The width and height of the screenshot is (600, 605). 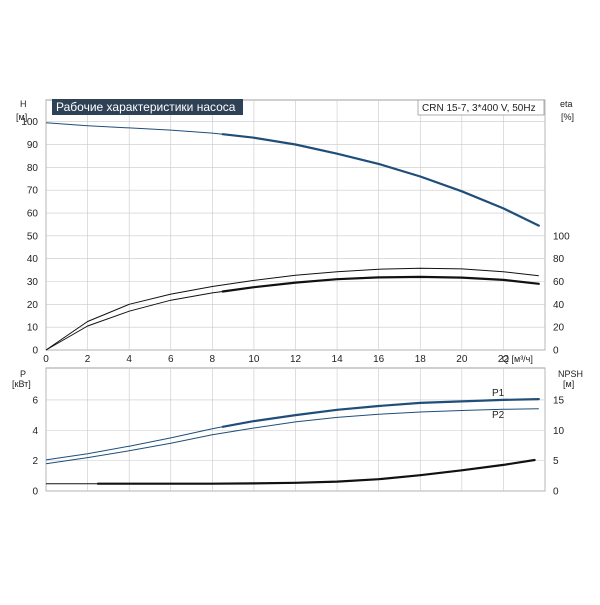 What do you see at coordinates (421, 359) in the screenshot?
I see `x-tick-label: 18` at bounding box center [421, 359].